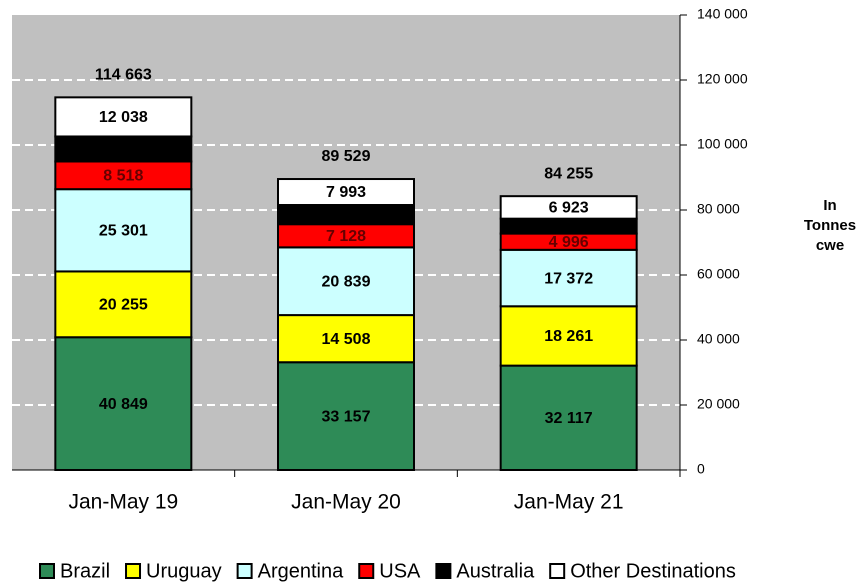 The image size is (865, 585). What do you see at coordinates (346, 236) in the screenshot?
I see `value-label: 7 128` at bounding box center [346, 236].